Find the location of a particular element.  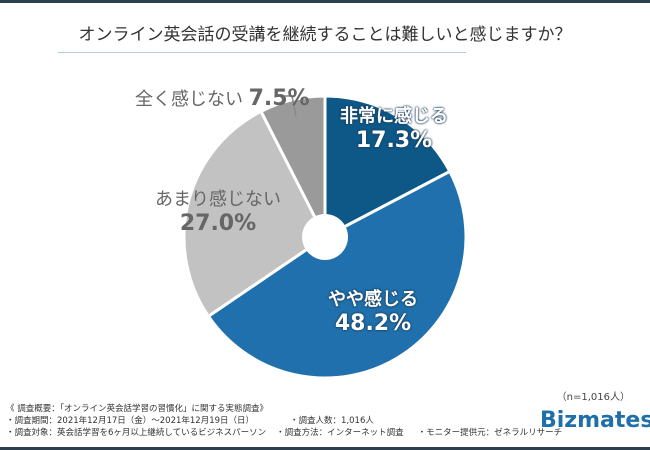

leader-line is located at coordinates (290, 106).